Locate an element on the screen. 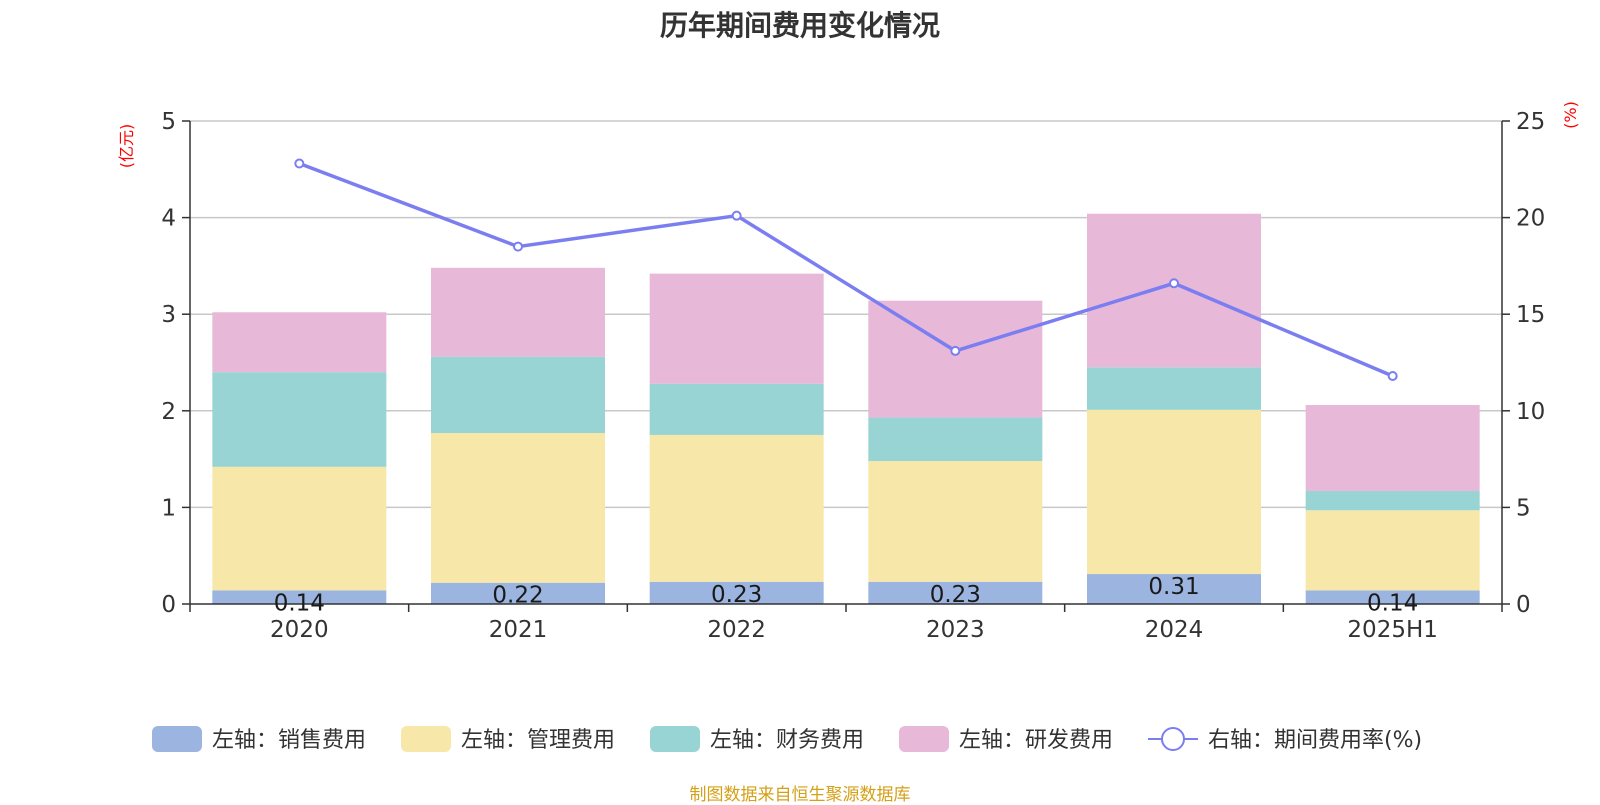  left-tick-label: 4 is located at coordinates (168, 219).